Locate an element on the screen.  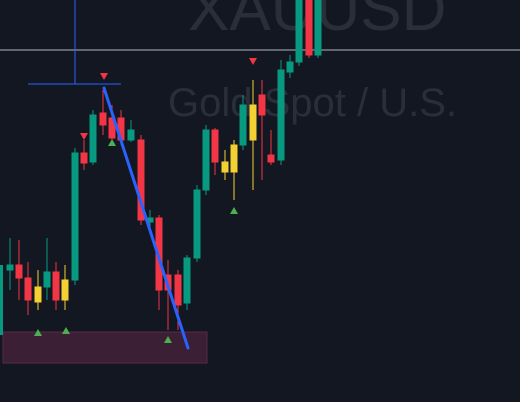
sell-markers is located at coordinates (168, 99).